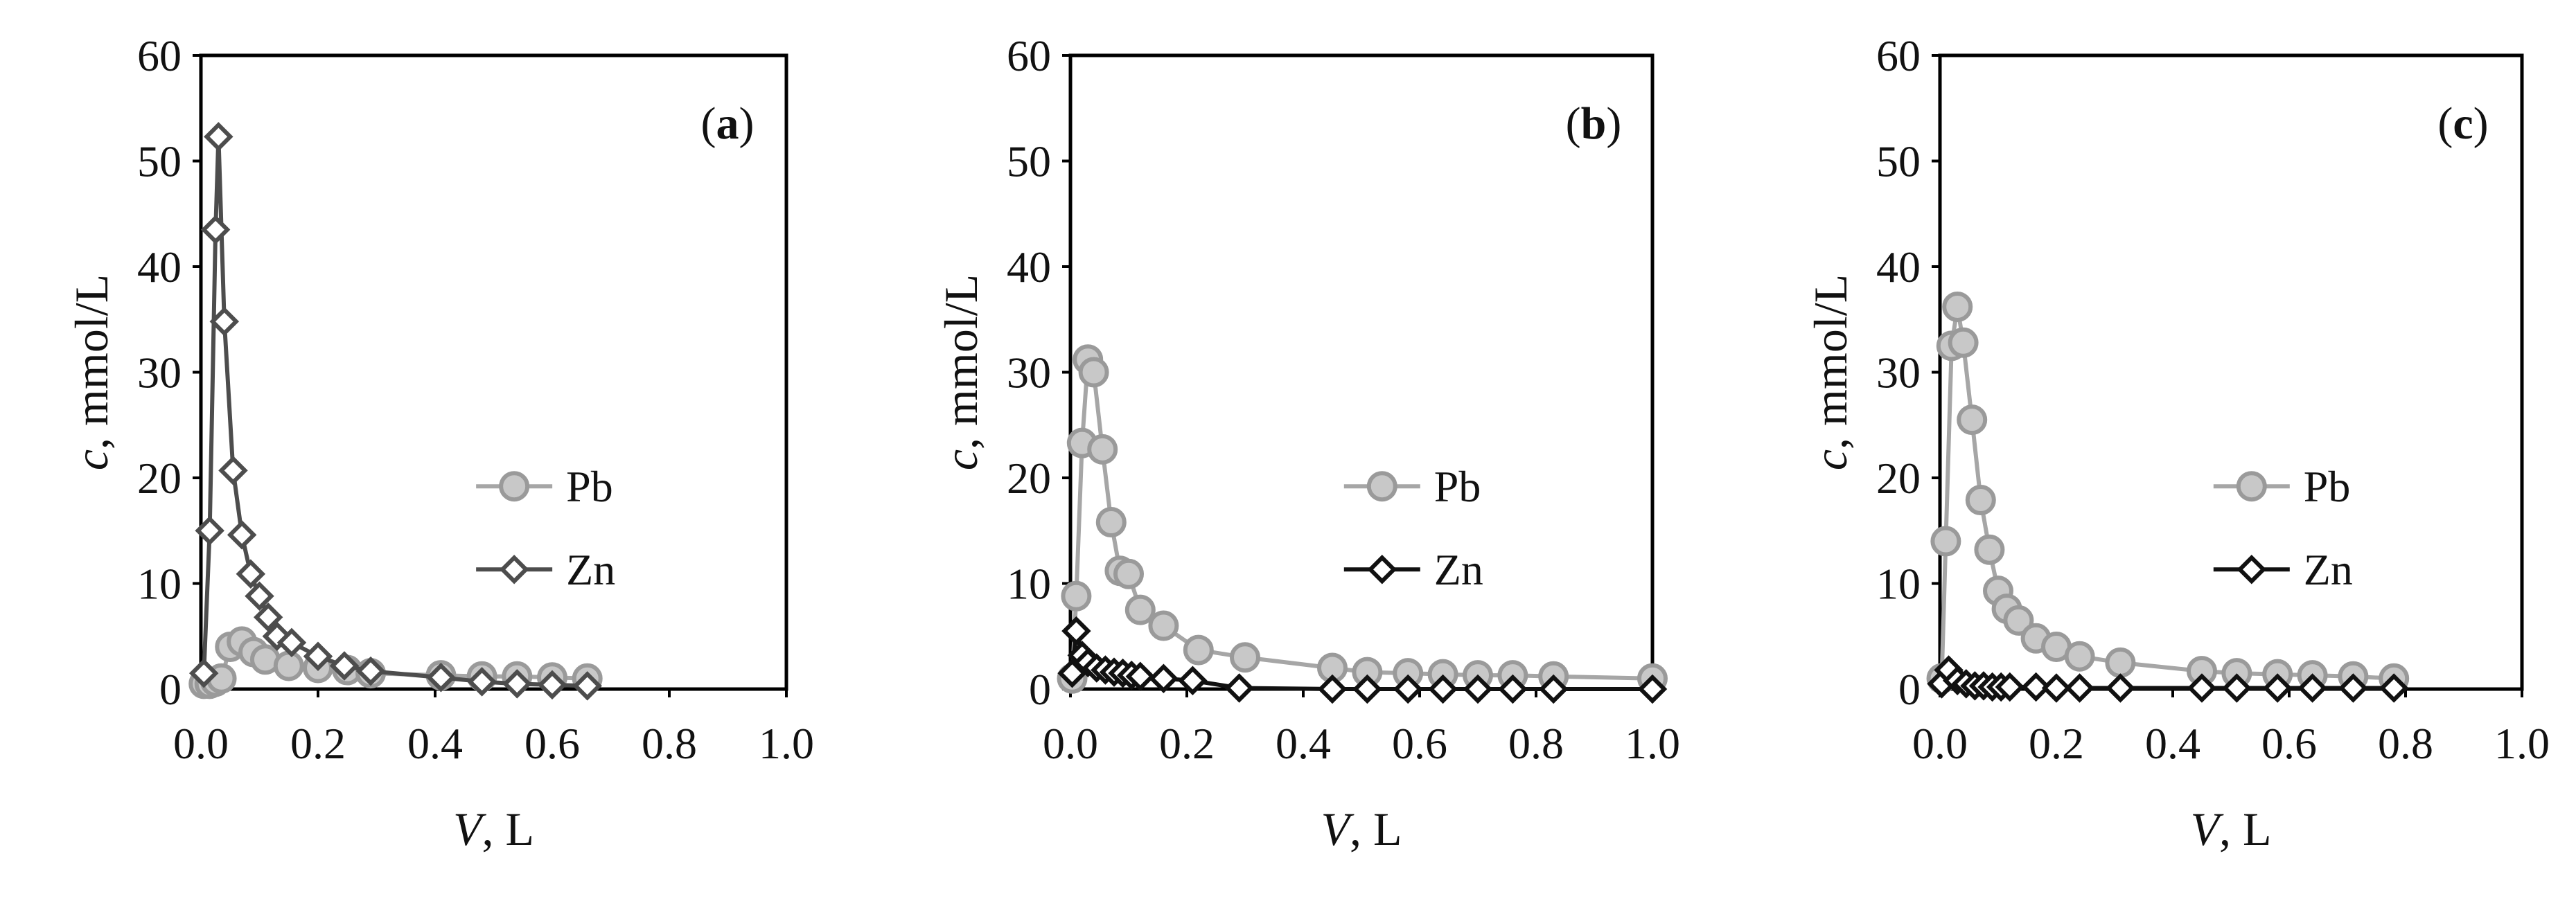  I want to click on series-zn, so click(2168, 679).